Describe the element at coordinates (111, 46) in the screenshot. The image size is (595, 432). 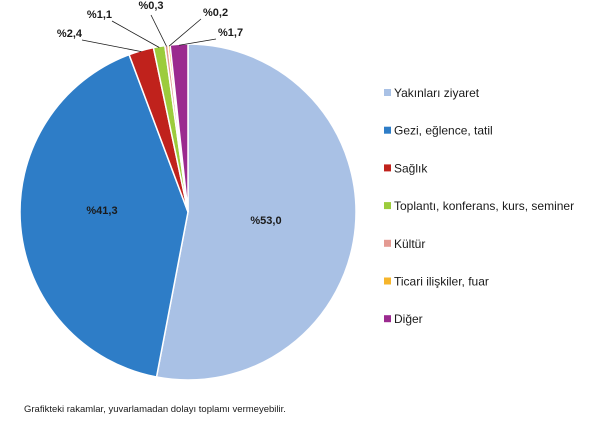
I see `leader-line-saglik` at that location.